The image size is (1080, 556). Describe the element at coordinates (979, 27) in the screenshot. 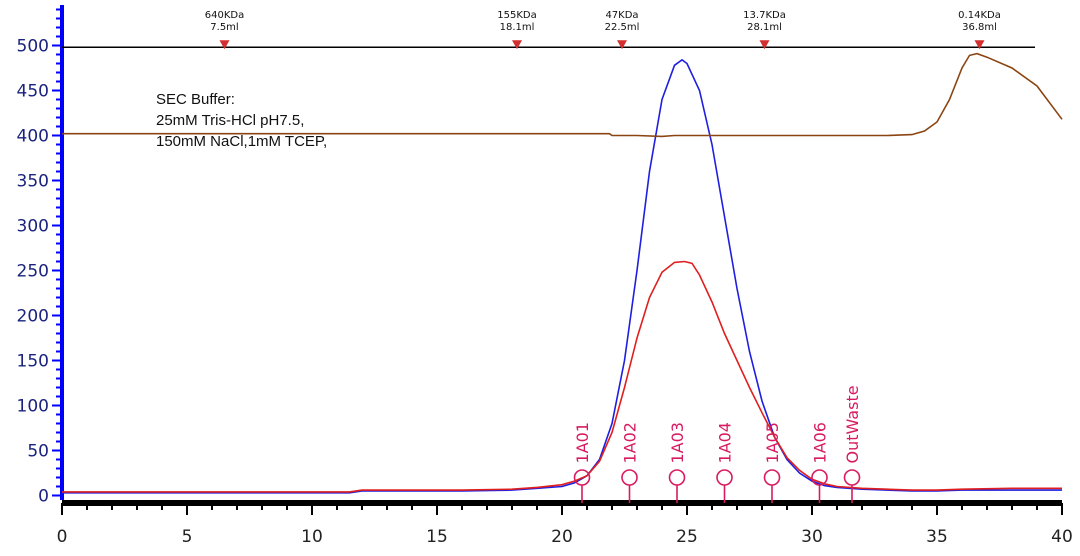

I see `mw-volume-label: 36.8ml` at that location.